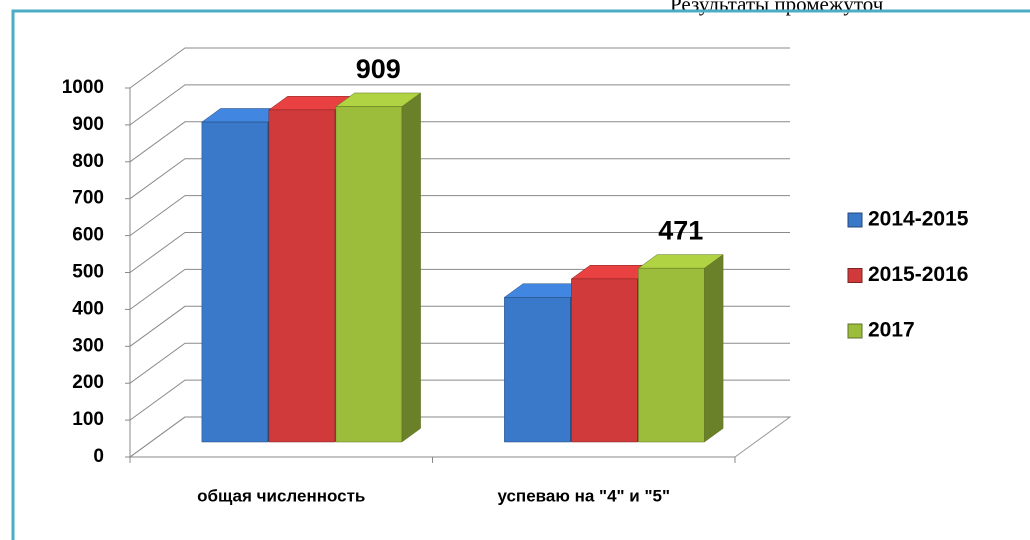 This screenshot has height=540, width=1030. Describe the element at coordinates (918, 274) in the screenshot. I see `legend-label: 2015-2016` at that location.